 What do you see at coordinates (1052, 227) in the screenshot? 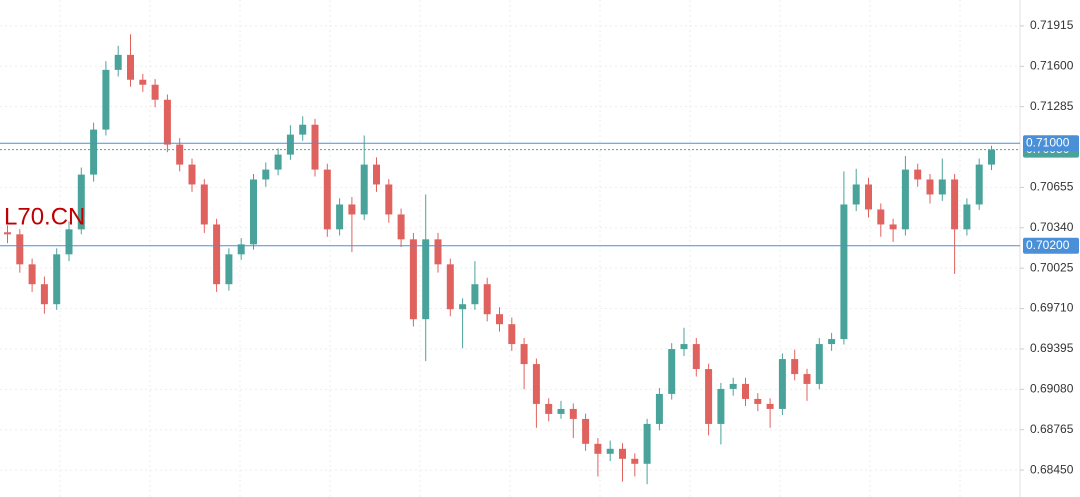
I see `y-tick-label: 0.70340` at bounding box center [1052, 227].